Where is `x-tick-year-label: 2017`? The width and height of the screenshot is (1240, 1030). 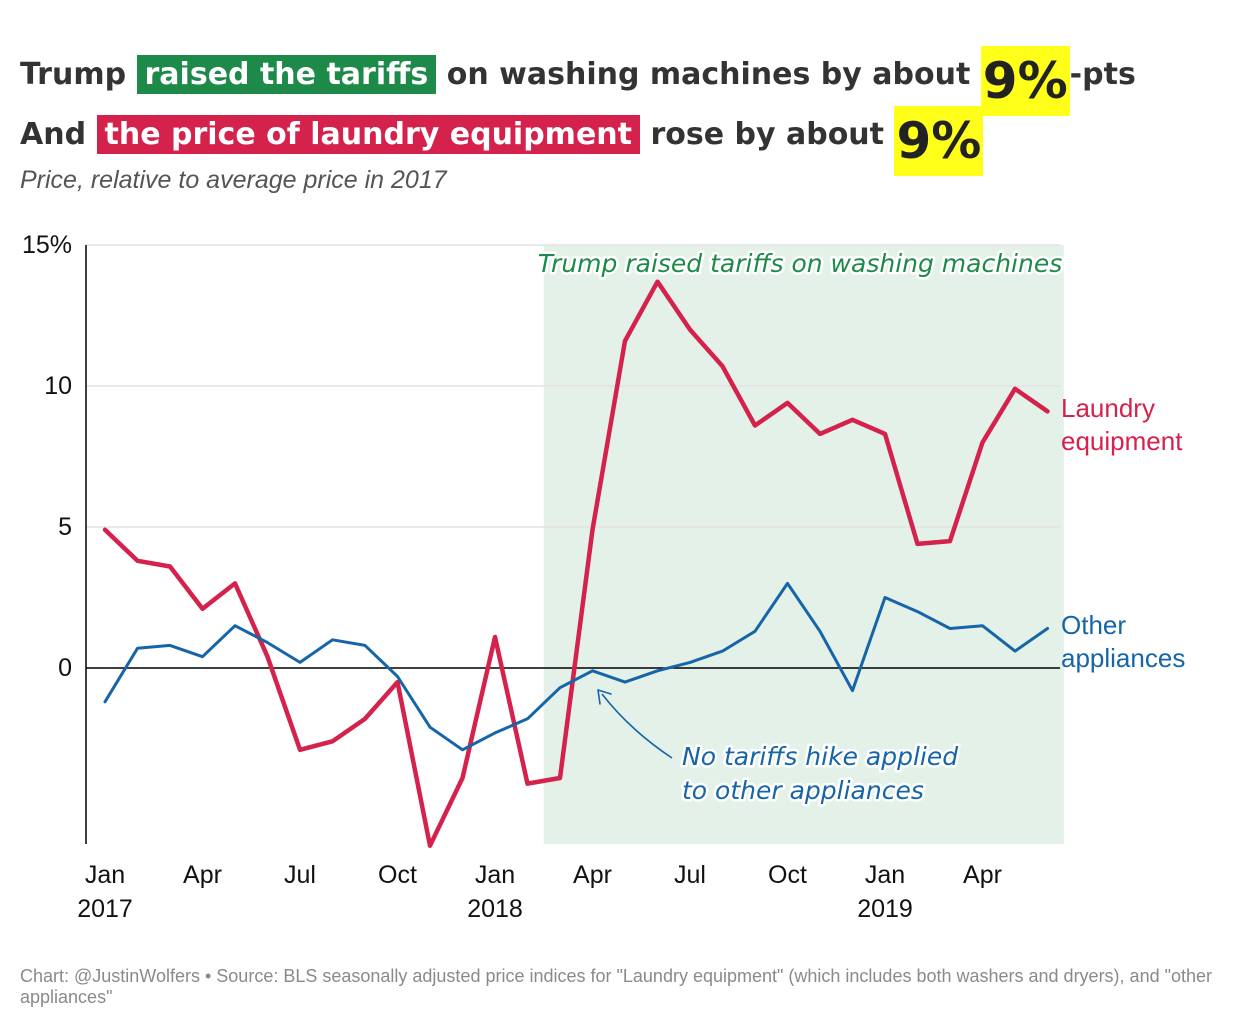
x-tick-year-label: 2017 is located at coordinates (105, 909).